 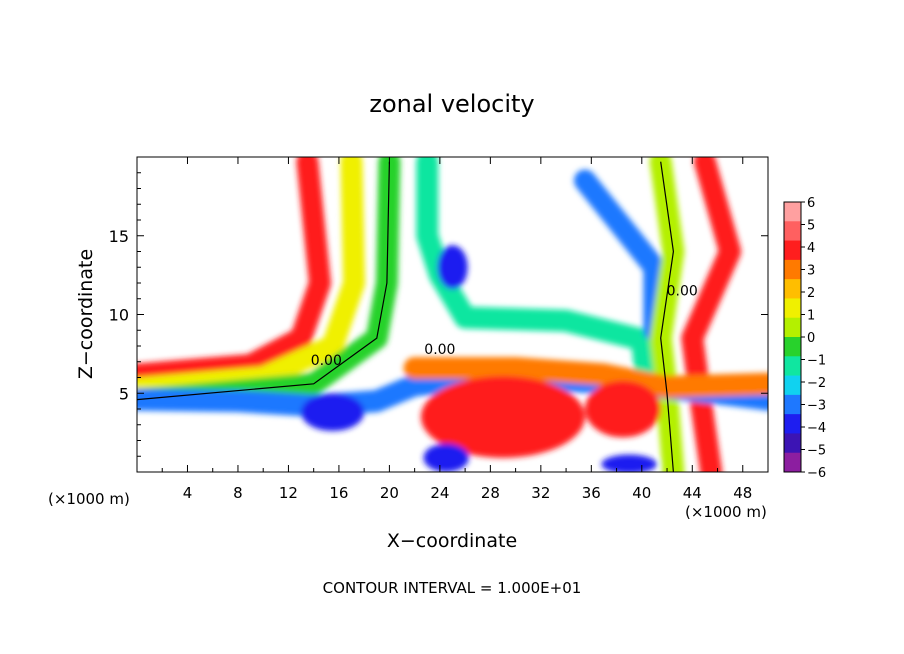 What do you see at coordinates (682, 292) in the screenshot?
I see `contour-label-2: 0.00` at bounding box center [682, 292].